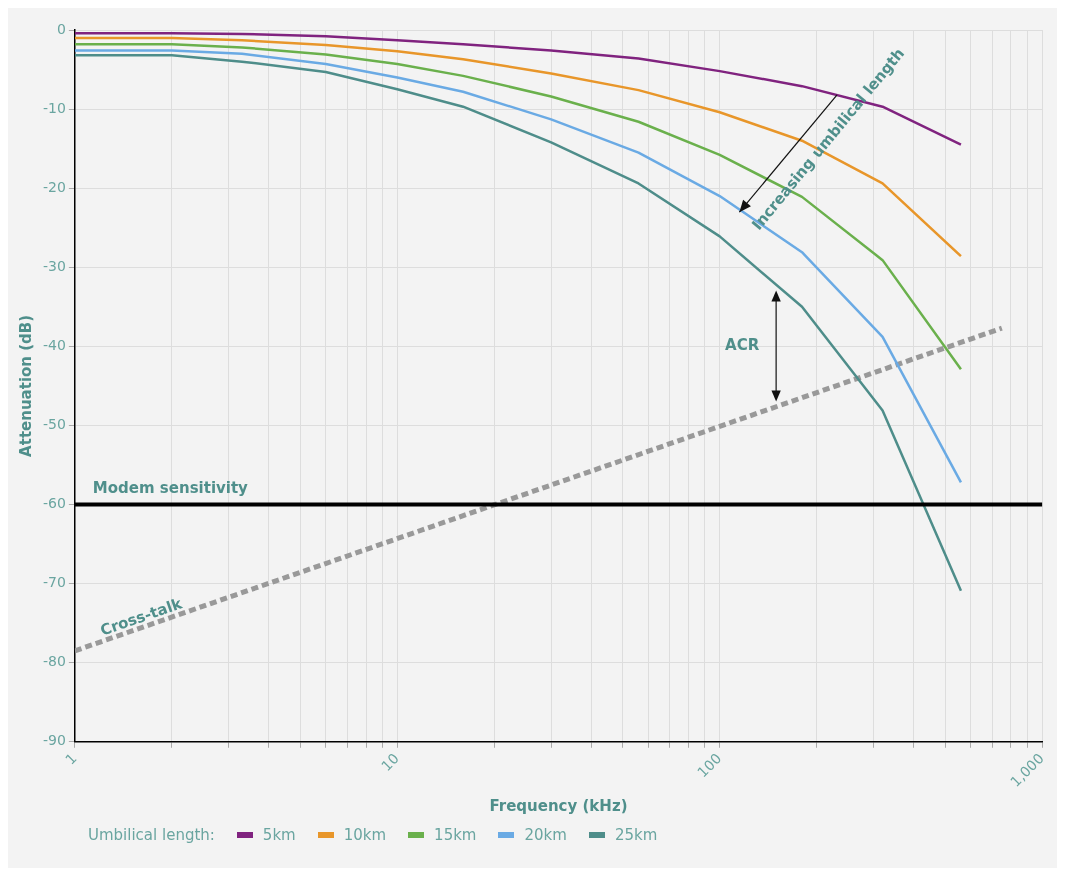 The width and height of the screenshot is (1065, 876). I want to click on y-tick-label: 0, so click(61, 28).